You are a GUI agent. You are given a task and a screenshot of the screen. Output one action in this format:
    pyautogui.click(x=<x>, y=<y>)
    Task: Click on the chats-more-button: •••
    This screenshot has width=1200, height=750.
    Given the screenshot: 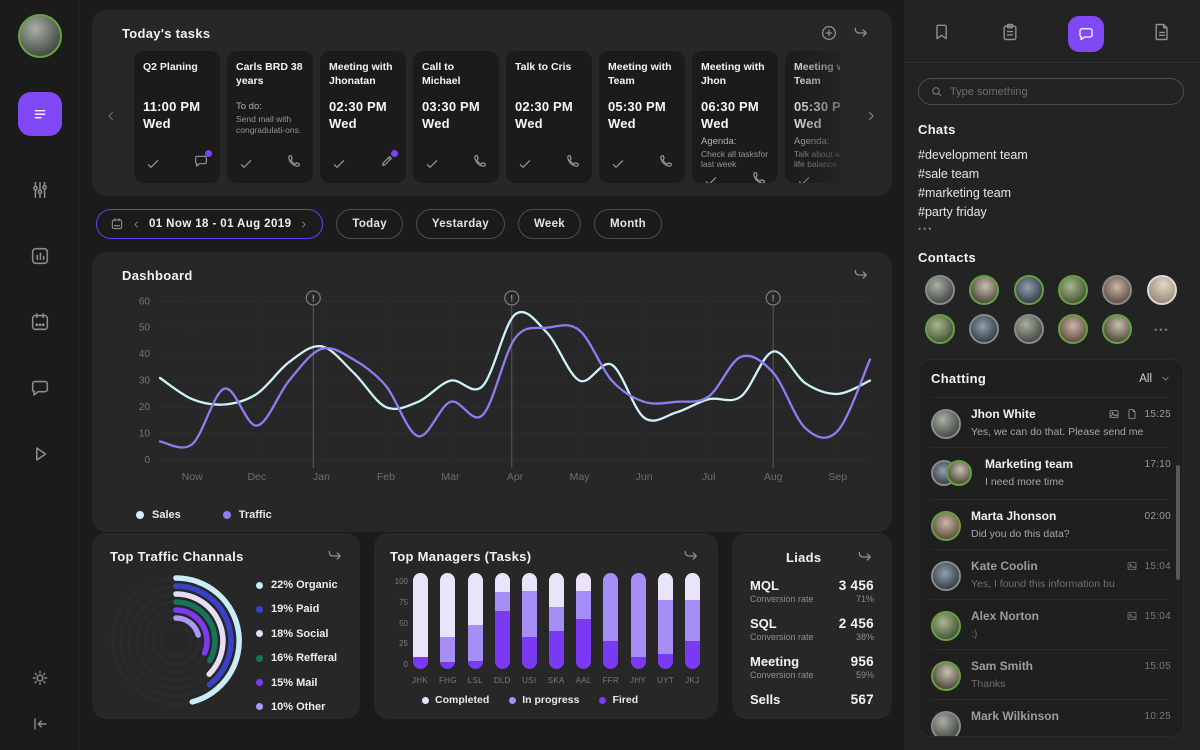 What is the action you would take?
    pyautogui.click(x=926, y=229)
    